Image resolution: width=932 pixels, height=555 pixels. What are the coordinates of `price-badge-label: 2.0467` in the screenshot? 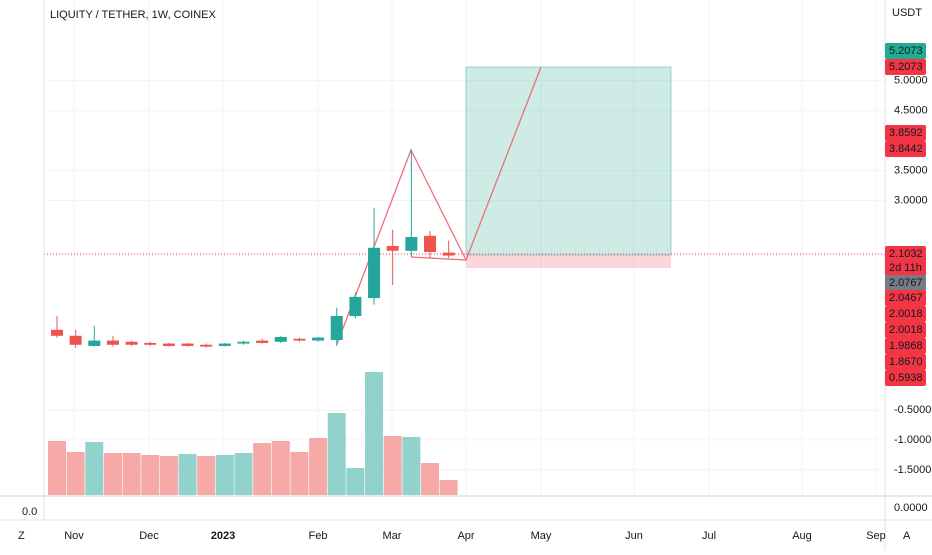 It's located at (906, 298).